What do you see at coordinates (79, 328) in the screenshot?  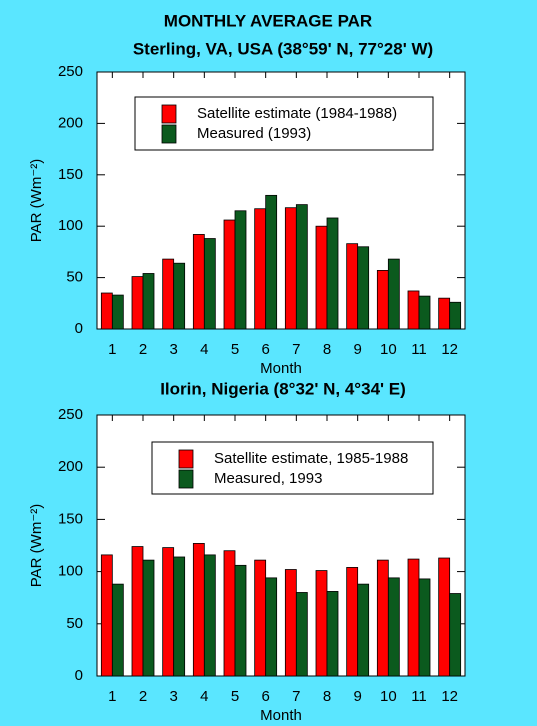 I see `y-tick-label: 0` at bounding box center [79, 328].